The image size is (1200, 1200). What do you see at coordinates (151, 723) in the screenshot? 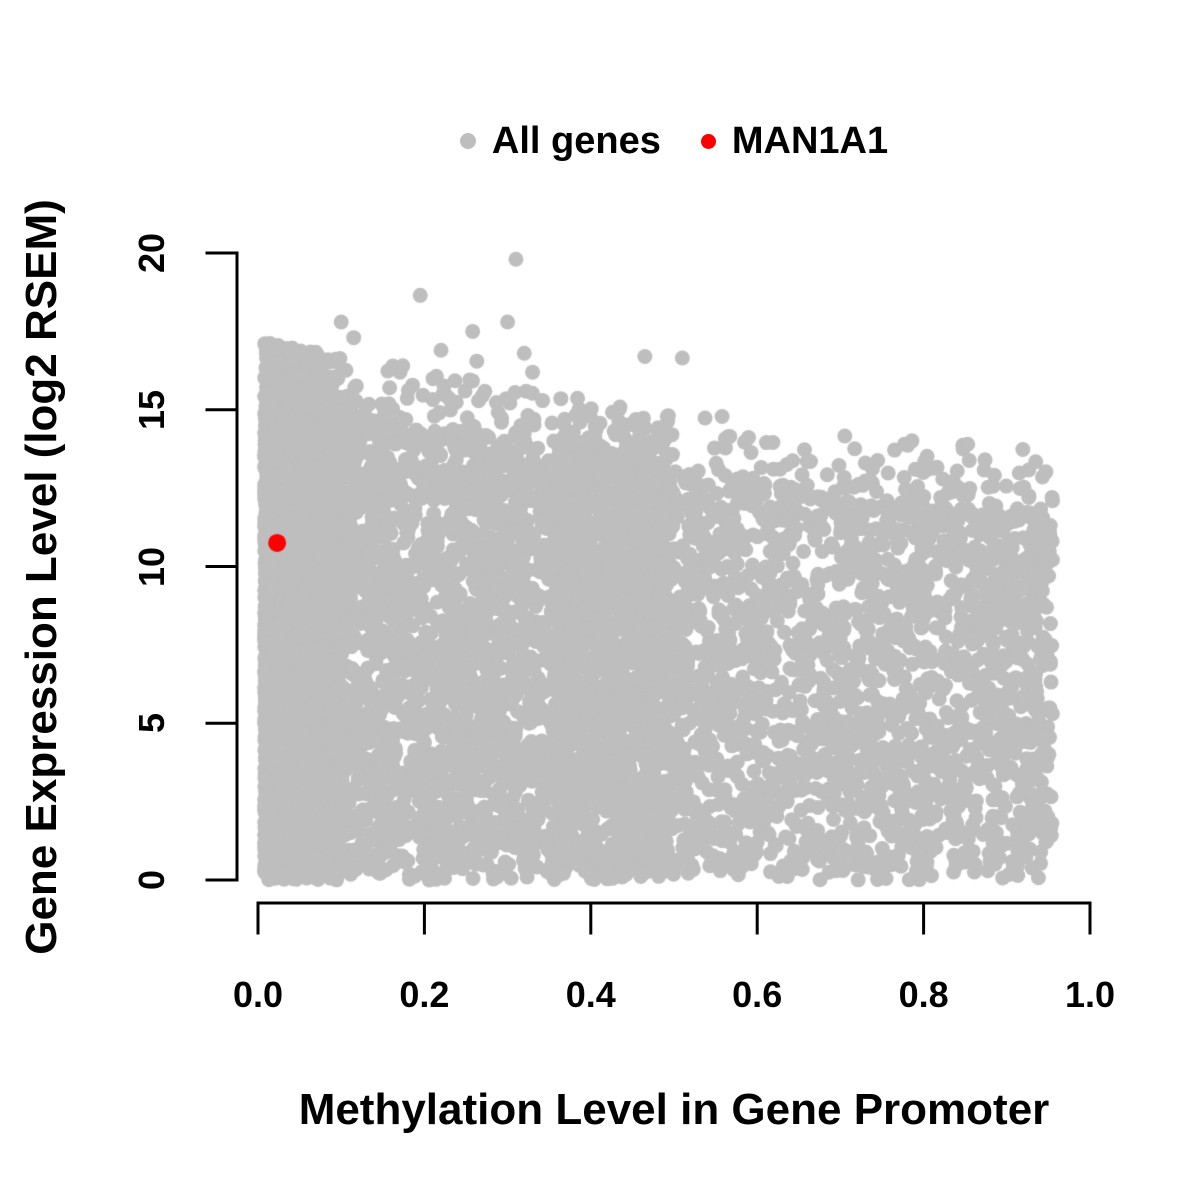
I see `y-tick-label: 5` at bounding box center [151, 723].